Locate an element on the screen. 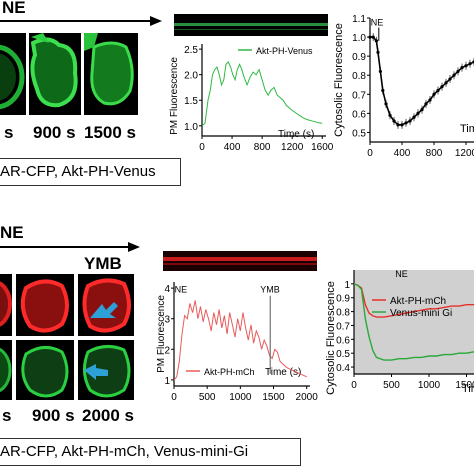 Image resolution: width=474 pixels, height=474 pixels. y-tick-label: 0.4 is located at coordinates (343, 368).